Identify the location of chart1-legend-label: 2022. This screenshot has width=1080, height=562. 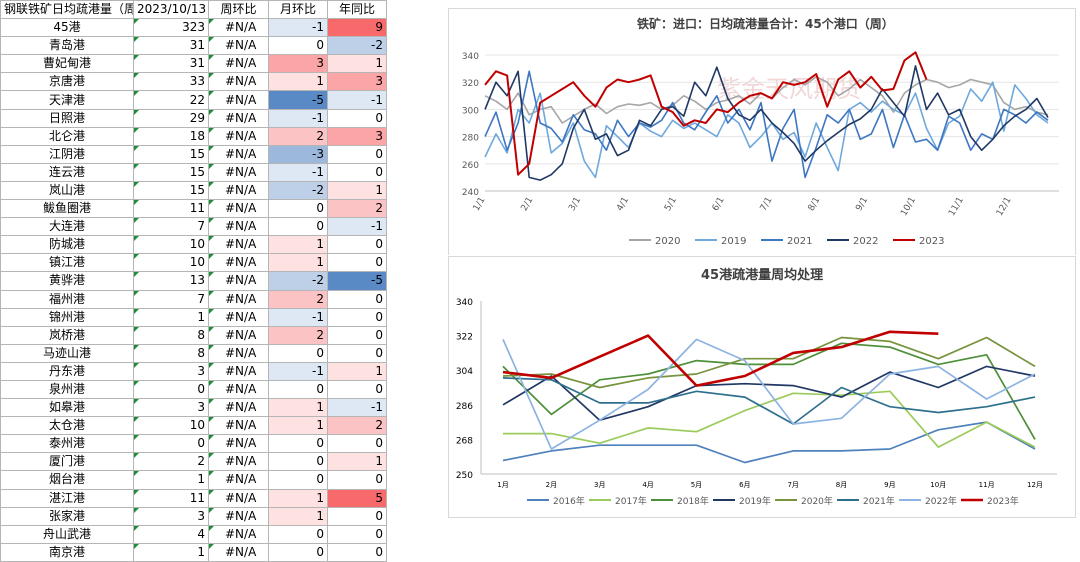
(865, 241).